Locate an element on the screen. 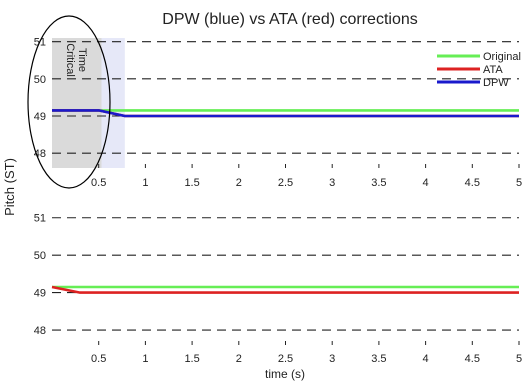  bottom-xtick-label: 2.5 is located at coordinates (285, 359).